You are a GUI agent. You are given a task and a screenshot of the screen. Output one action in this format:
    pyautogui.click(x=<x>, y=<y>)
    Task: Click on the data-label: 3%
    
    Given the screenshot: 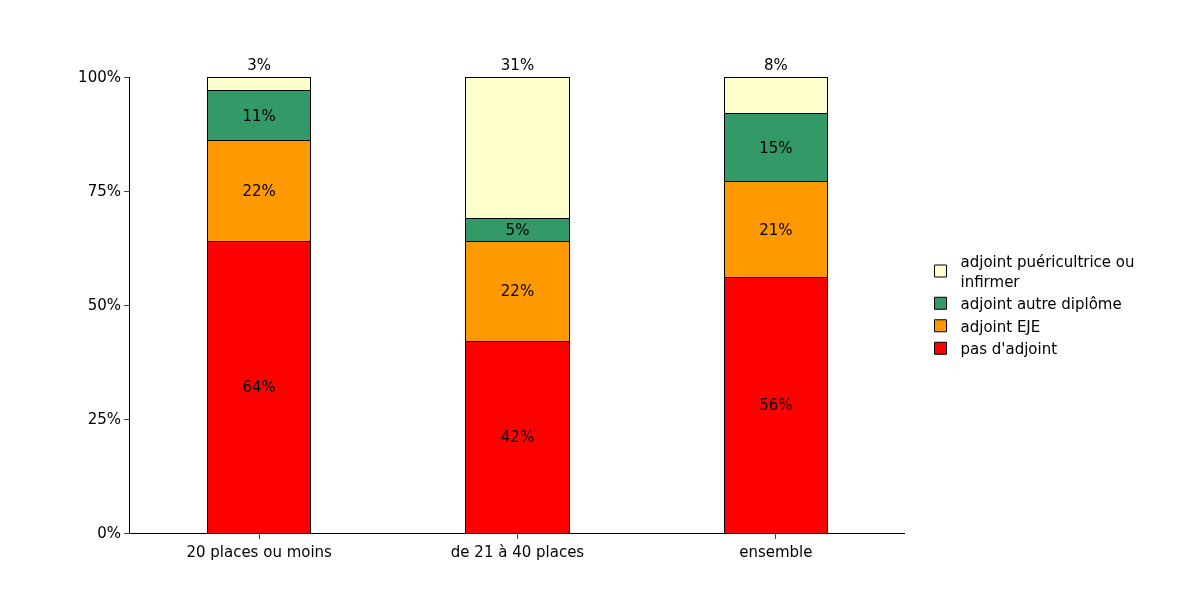 What is the action you would take?
    pyautogui.click(x=259, y=65)
    